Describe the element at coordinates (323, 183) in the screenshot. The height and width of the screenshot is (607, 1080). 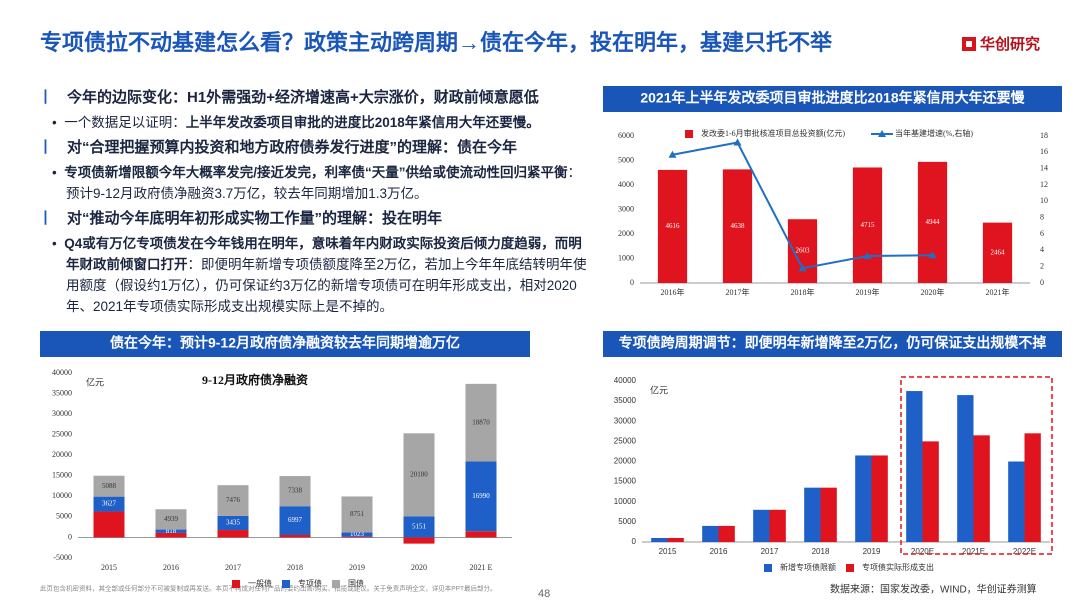
I see `bullet-text: ：预计9-12月政府债净融资3.7万亿，较去年同期增加1.3万亿。` at that location.